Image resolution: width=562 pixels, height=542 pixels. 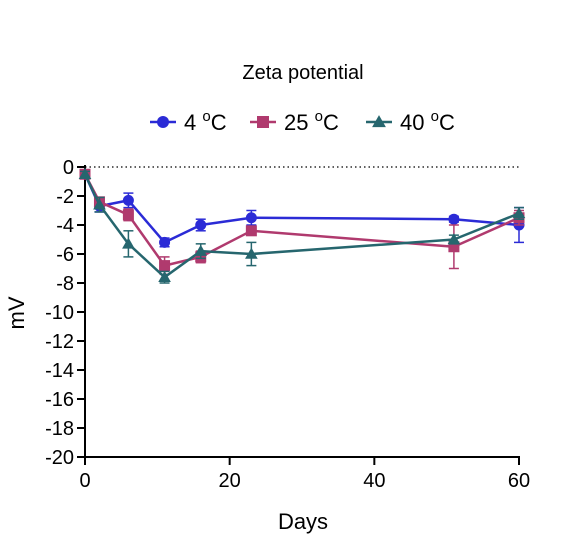 I want to click on y-tick-label: -12, so click(x=59, y=342).